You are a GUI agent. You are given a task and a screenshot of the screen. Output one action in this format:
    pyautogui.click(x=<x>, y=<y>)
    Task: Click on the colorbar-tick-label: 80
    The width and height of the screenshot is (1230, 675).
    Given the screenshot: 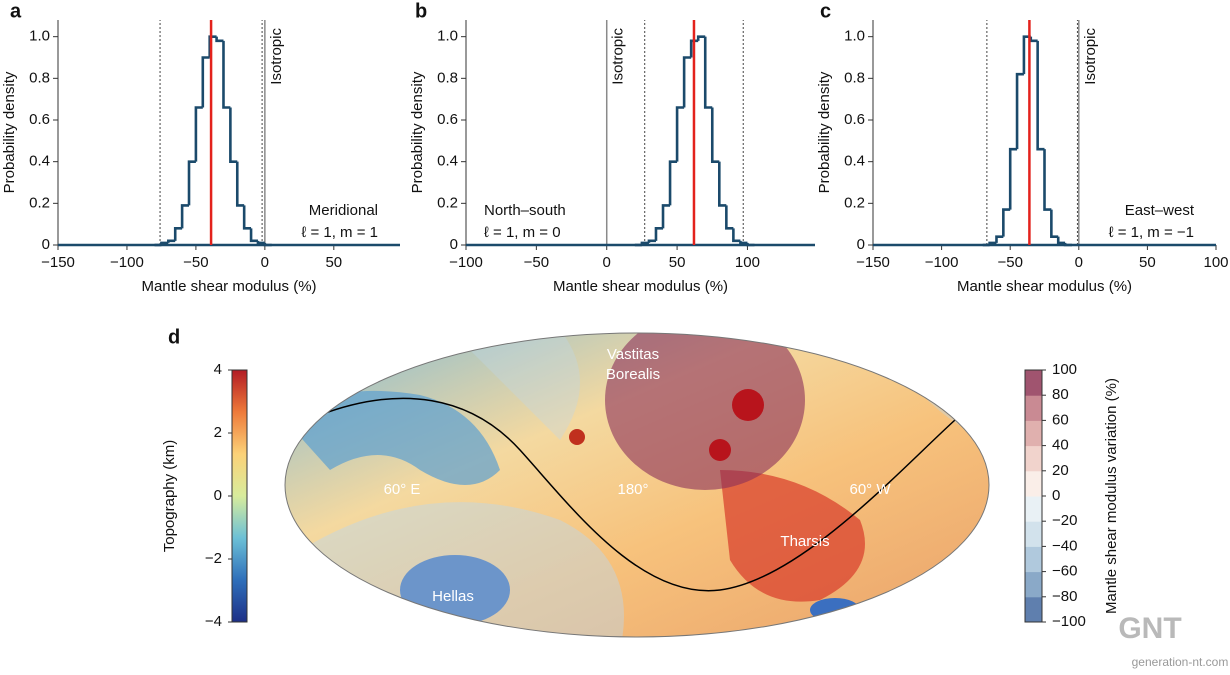 What is the action you would take?
    pyautogui.click(x=1060, y=394)
    